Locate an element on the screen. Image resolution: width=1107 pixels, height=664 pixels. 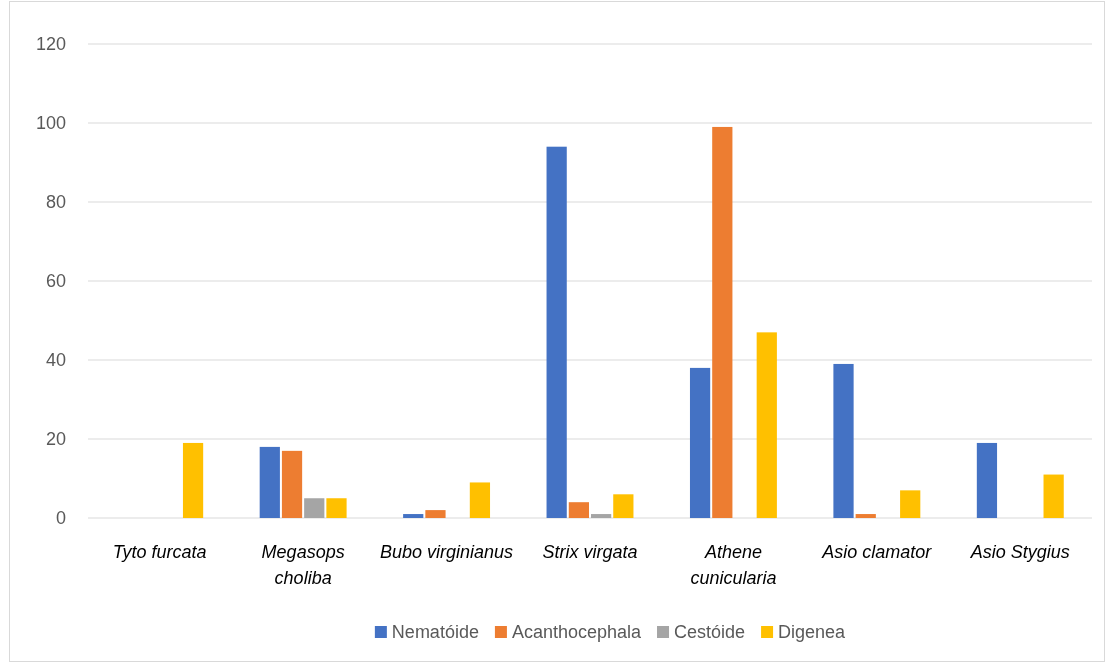
y-tick-label: 120 is located at coordinates (50, 44).